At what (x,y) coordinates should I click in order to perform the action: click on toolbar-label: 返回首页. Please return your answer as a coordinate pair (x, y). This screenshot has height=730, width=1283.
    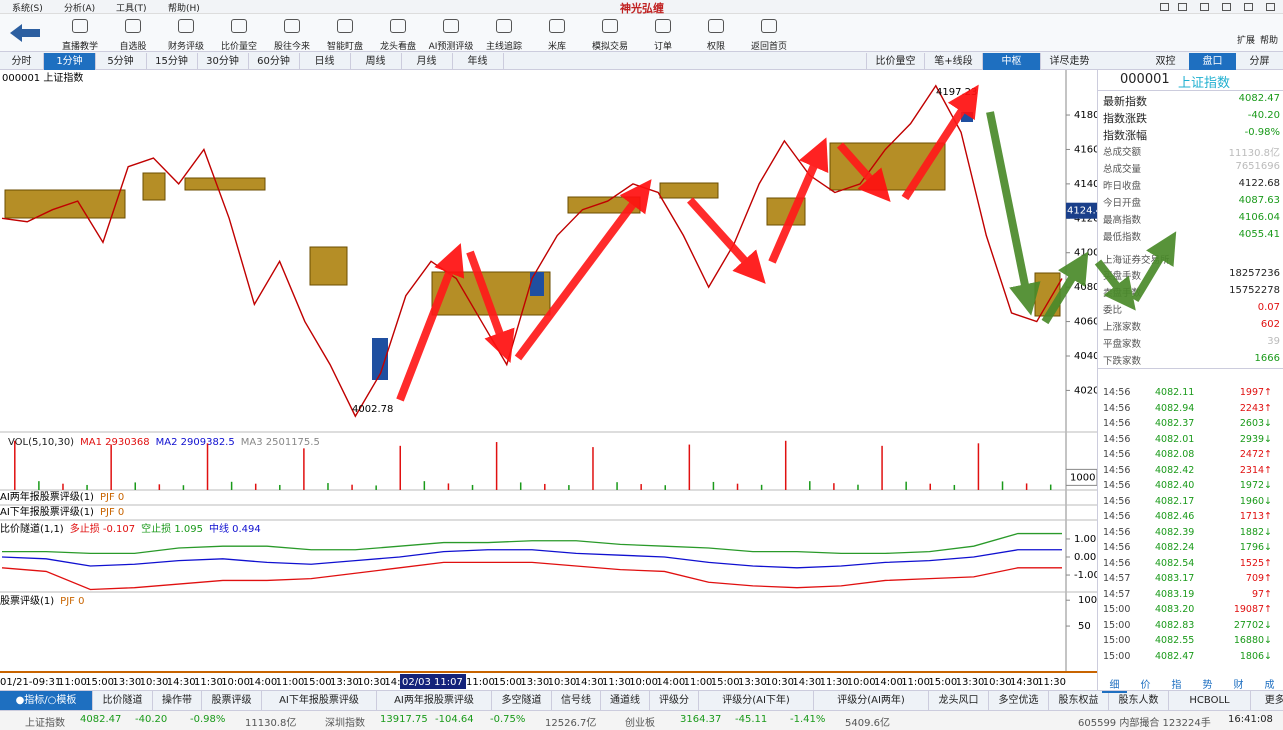
    Looking at the image, I should click on (768, 47).